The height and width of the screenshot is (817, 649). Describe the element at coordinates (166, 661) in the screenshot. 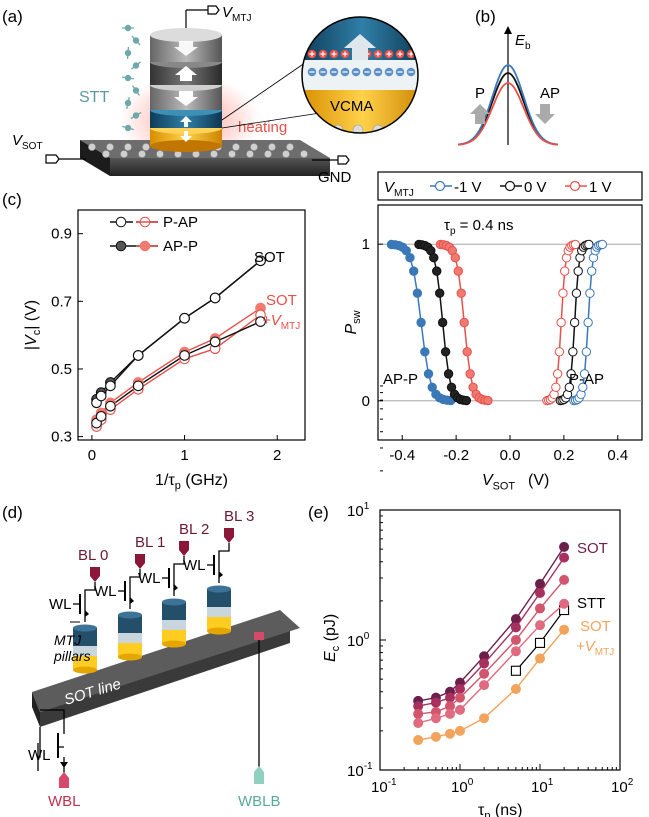

I see `sot-line-top` at that location.